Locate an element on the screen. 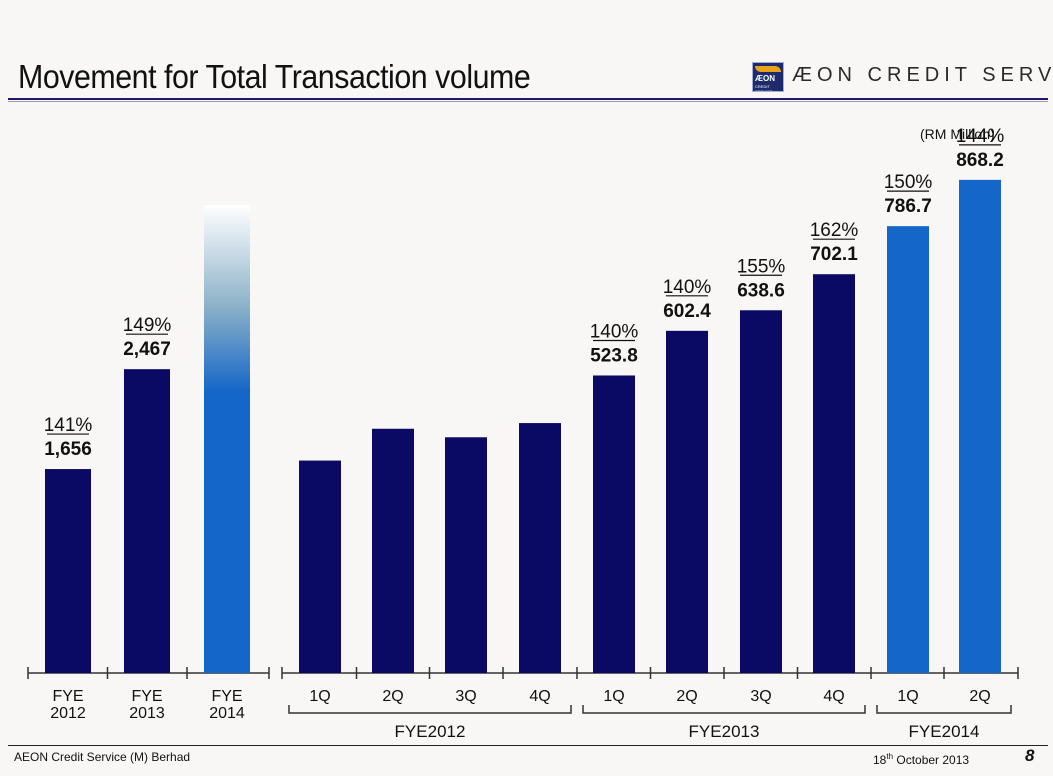  logo-stripe is located at coordinates (768, 69).